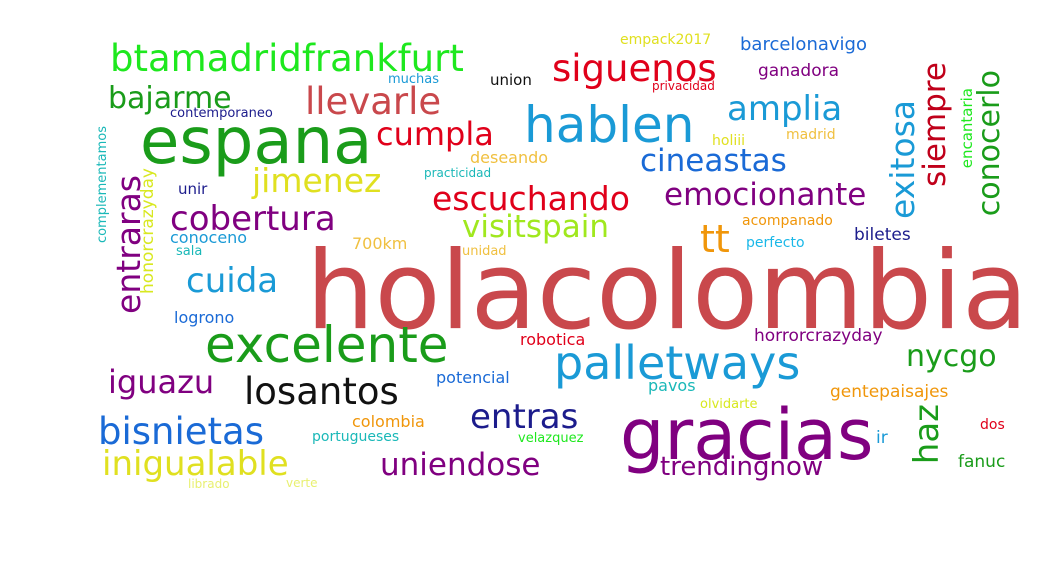 The width and height of the screenshot is (1046, 562). Describe the element at coordinates (785, 109) in the screenshot. I see `word-amplia: amplia` at that location.